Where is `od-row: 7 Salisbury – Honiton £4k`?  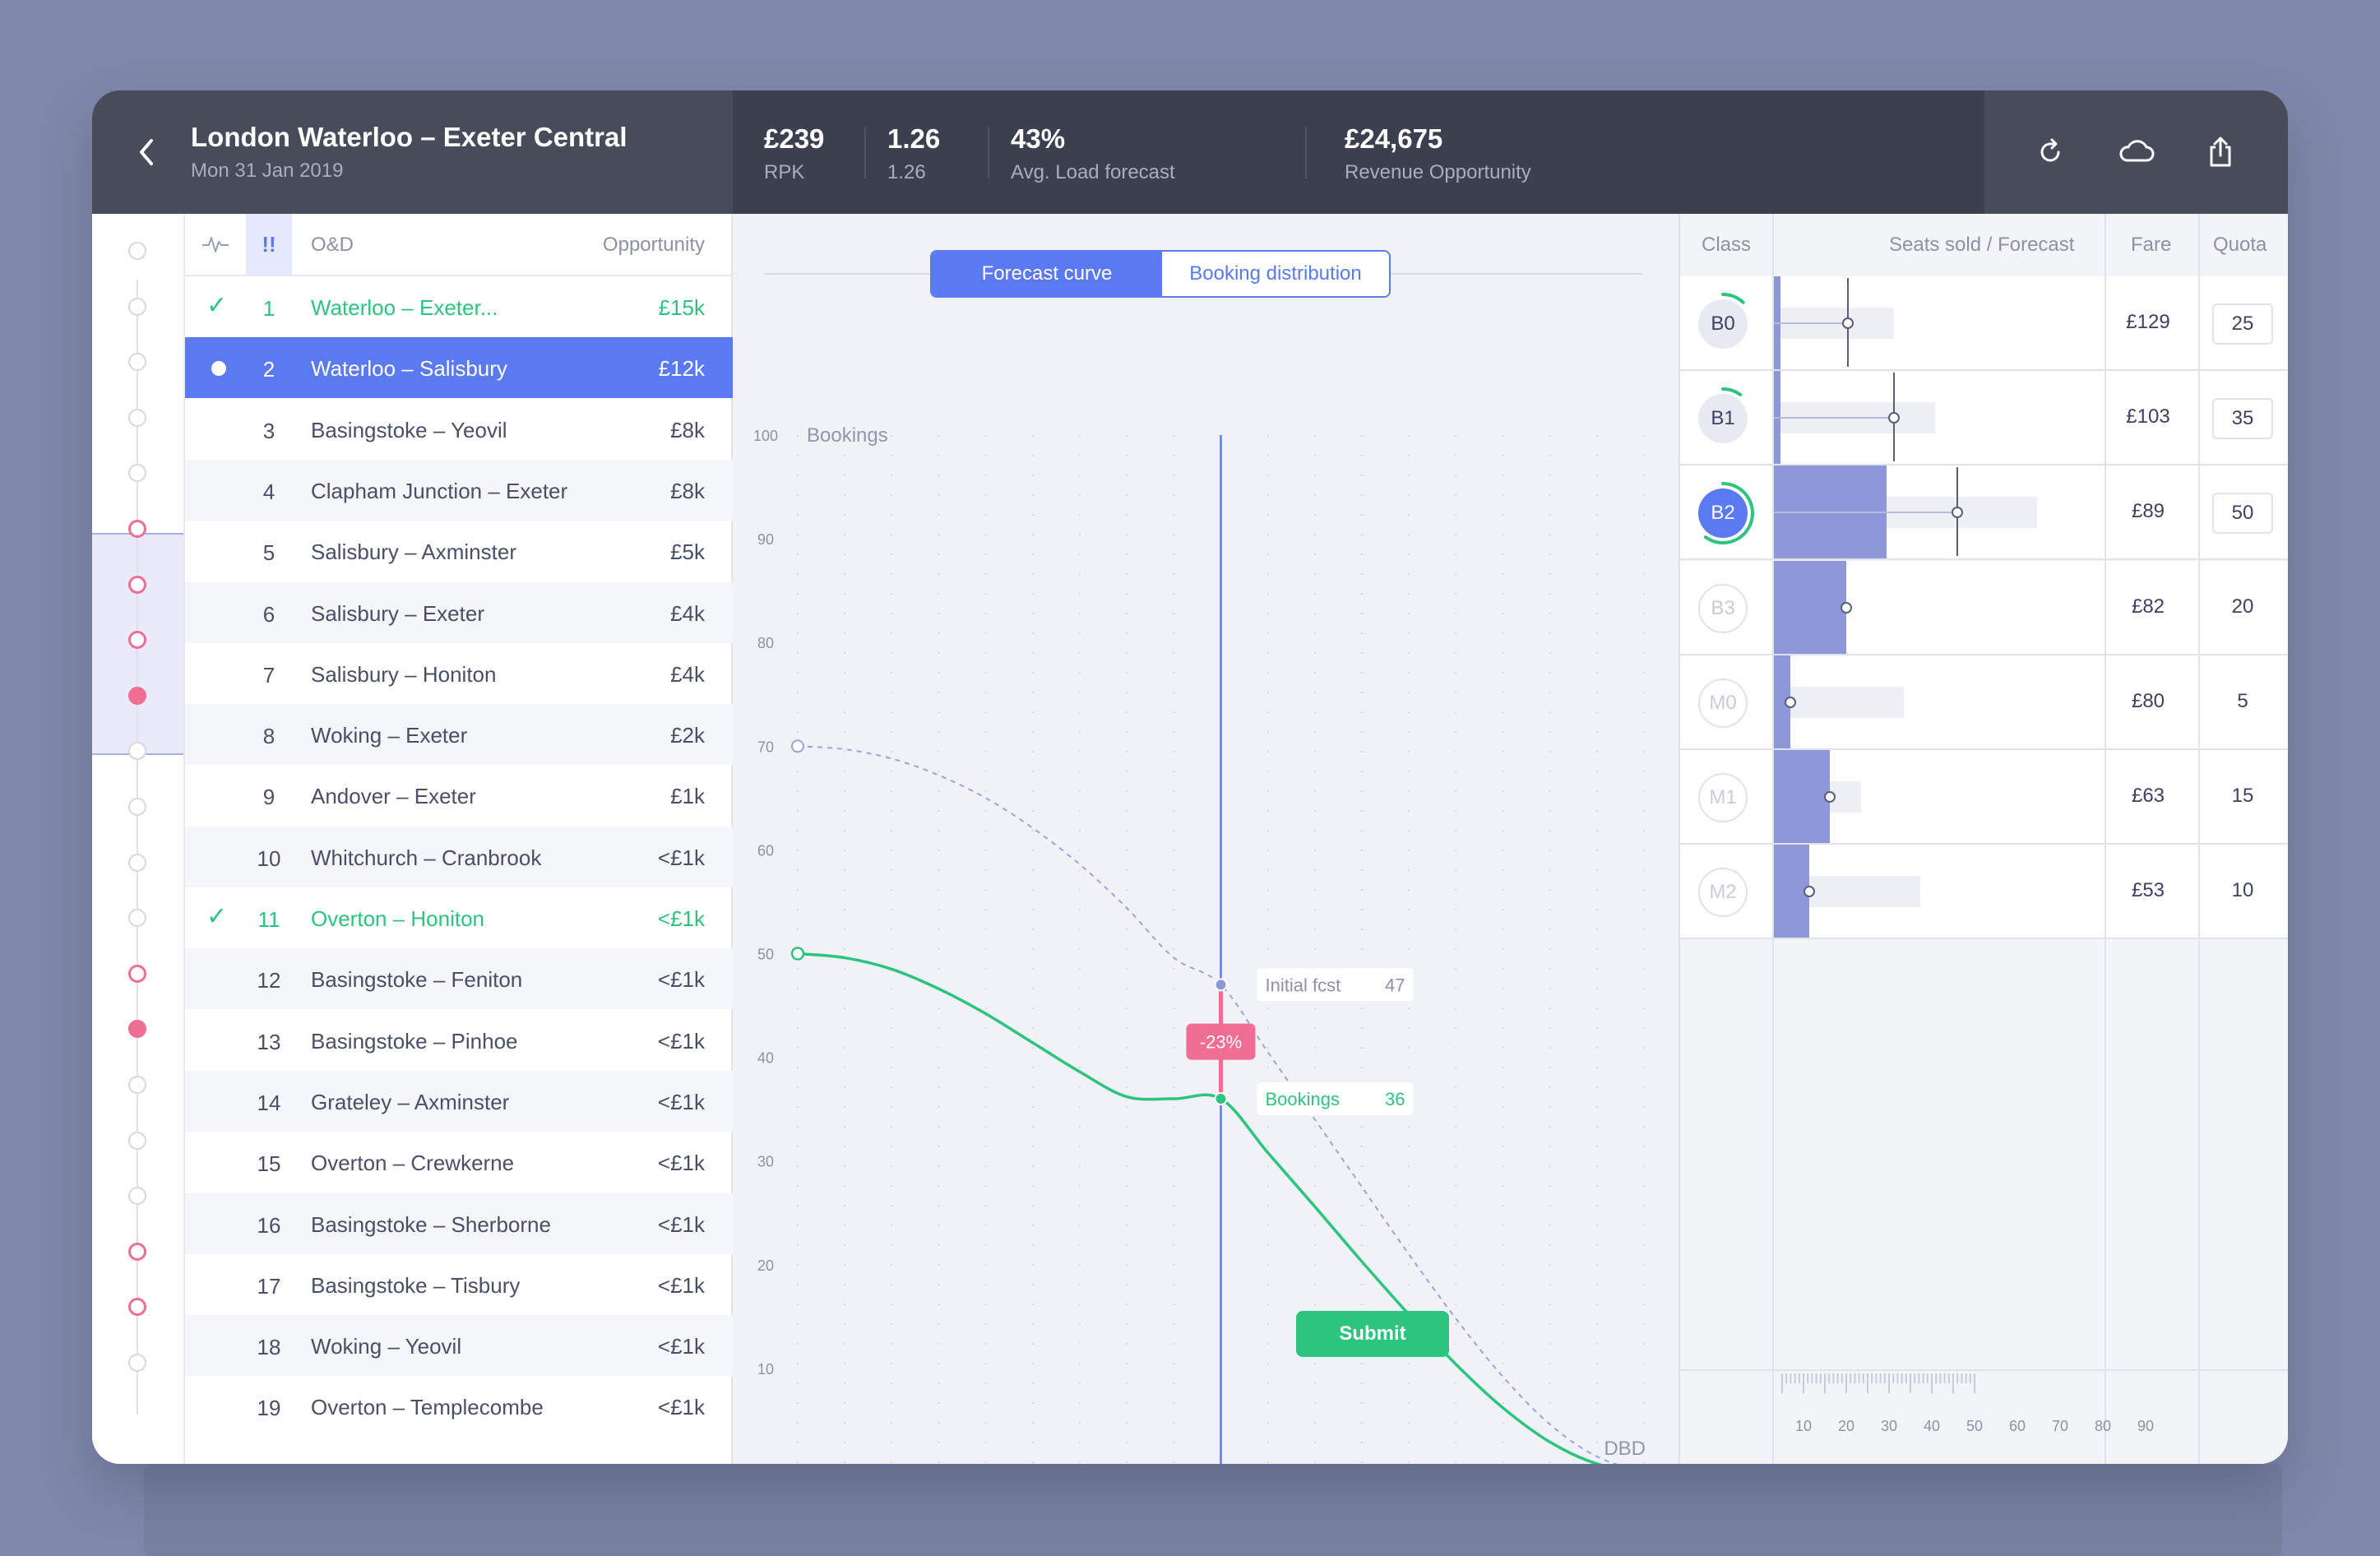
od-row: 7 Salisbury – Honiton £4k is located at coordinates (459, 673).